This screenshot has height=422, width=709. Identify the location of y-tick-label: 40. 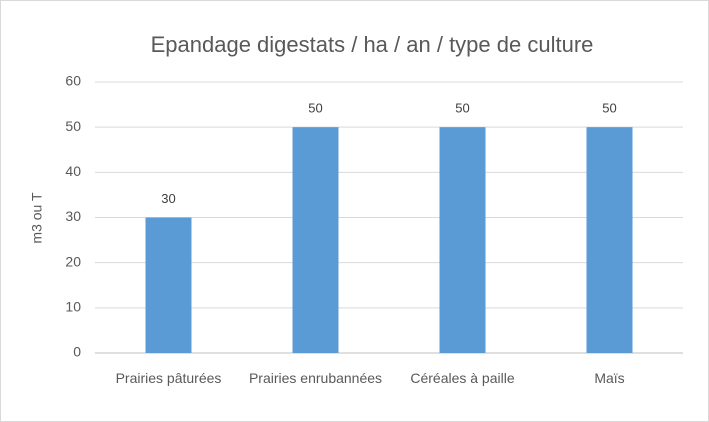
(73, 171).